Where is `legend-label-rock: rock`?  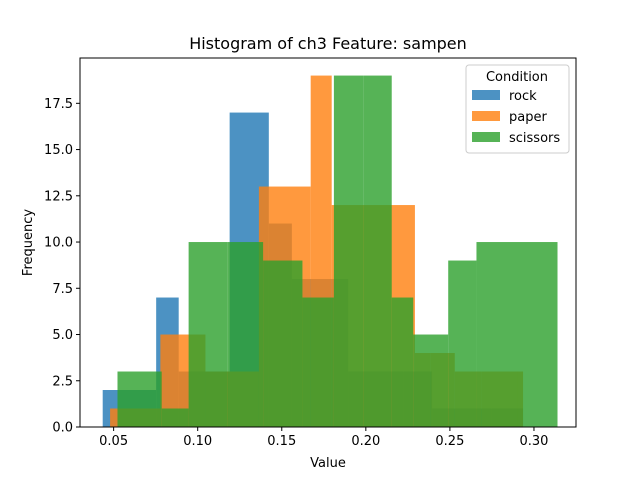
legend-label-rock: rock is located at coordinates (523, 96).